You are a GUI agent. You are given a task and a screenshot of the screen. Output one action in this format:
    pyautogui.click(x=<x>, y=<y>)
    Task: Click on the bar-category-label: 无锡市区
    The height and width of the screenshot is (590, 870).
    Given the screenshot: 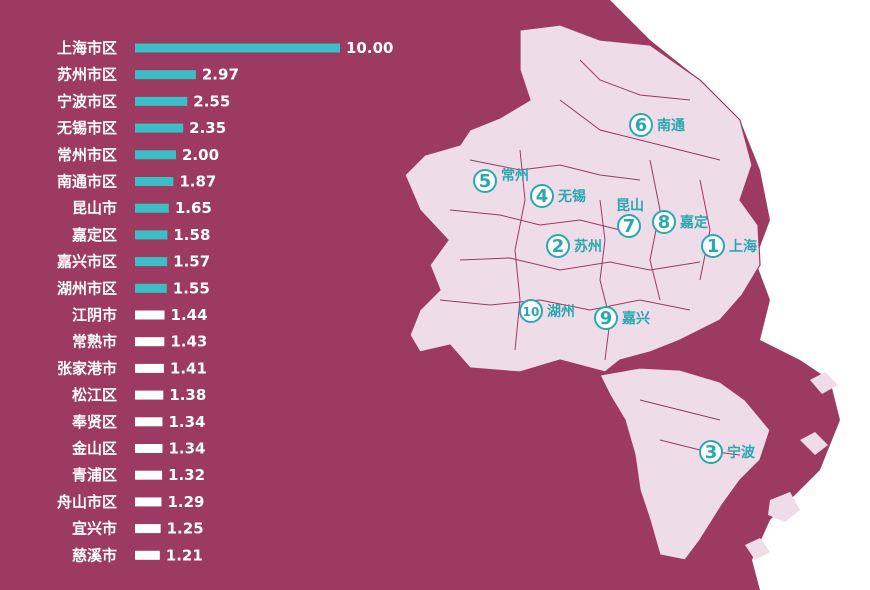 What is the action you would take?
    pyautogui.click(x=86, y=128)
    